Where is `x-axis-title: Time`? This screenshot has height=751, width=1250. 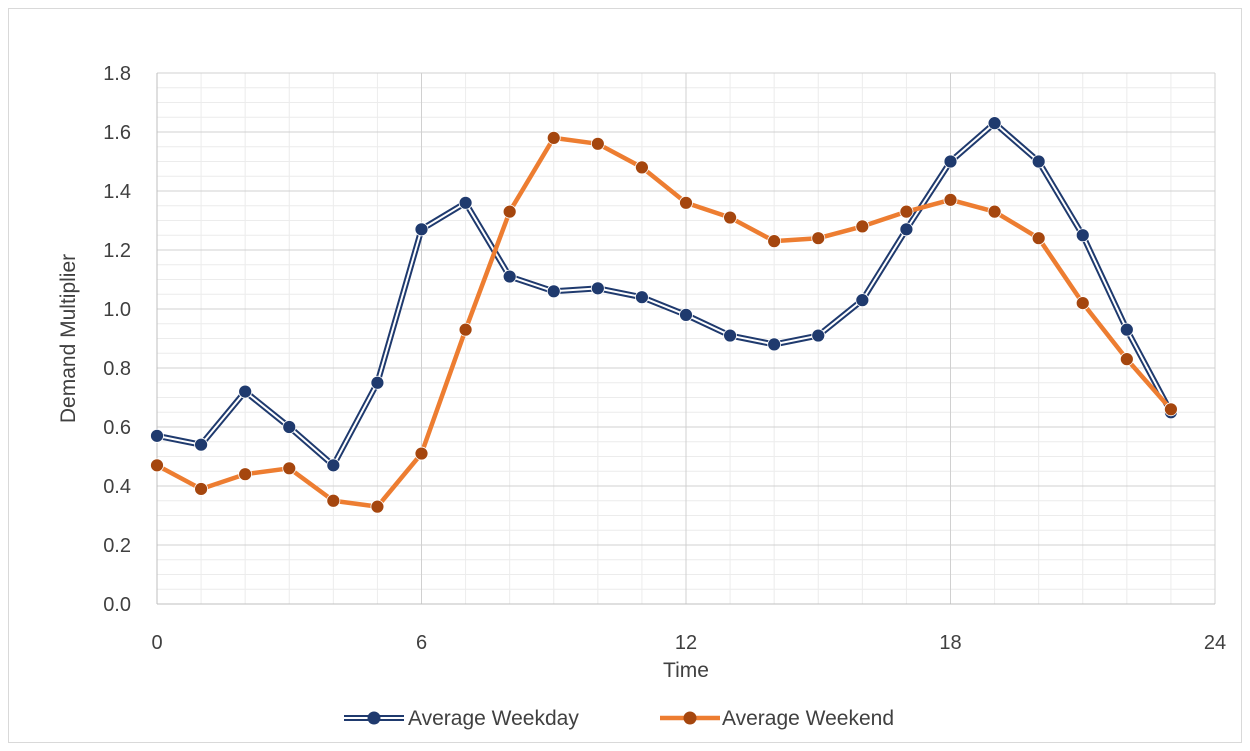 x-axis-title: Time is located at coordinates (686, 670).